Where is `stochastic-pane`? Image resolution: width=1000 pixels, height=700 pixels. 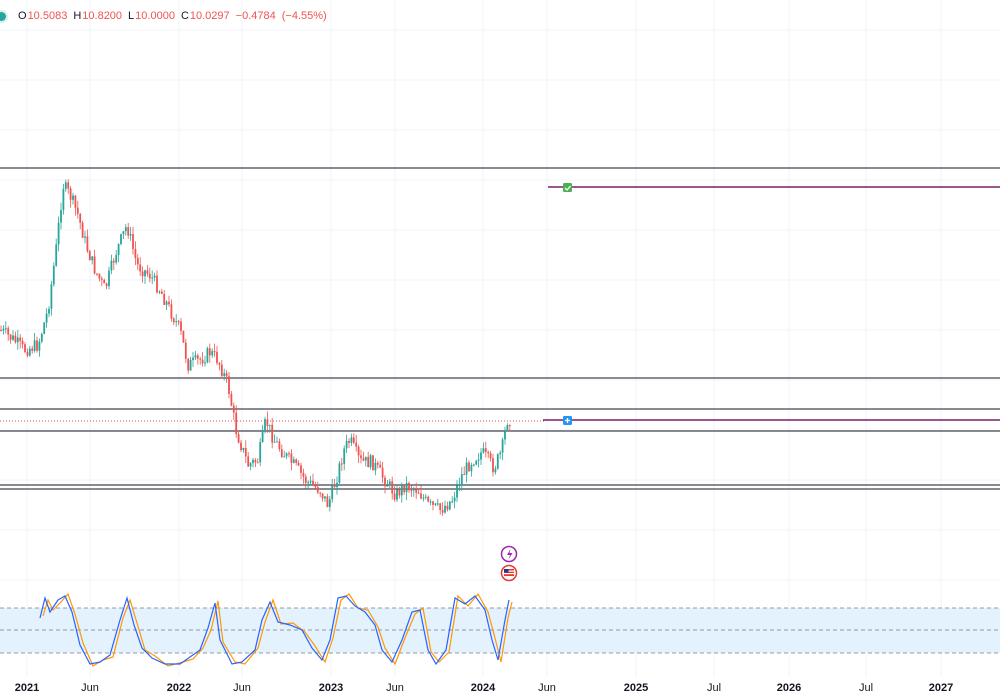
stochastic-pane is located at coordinates (500, 629).